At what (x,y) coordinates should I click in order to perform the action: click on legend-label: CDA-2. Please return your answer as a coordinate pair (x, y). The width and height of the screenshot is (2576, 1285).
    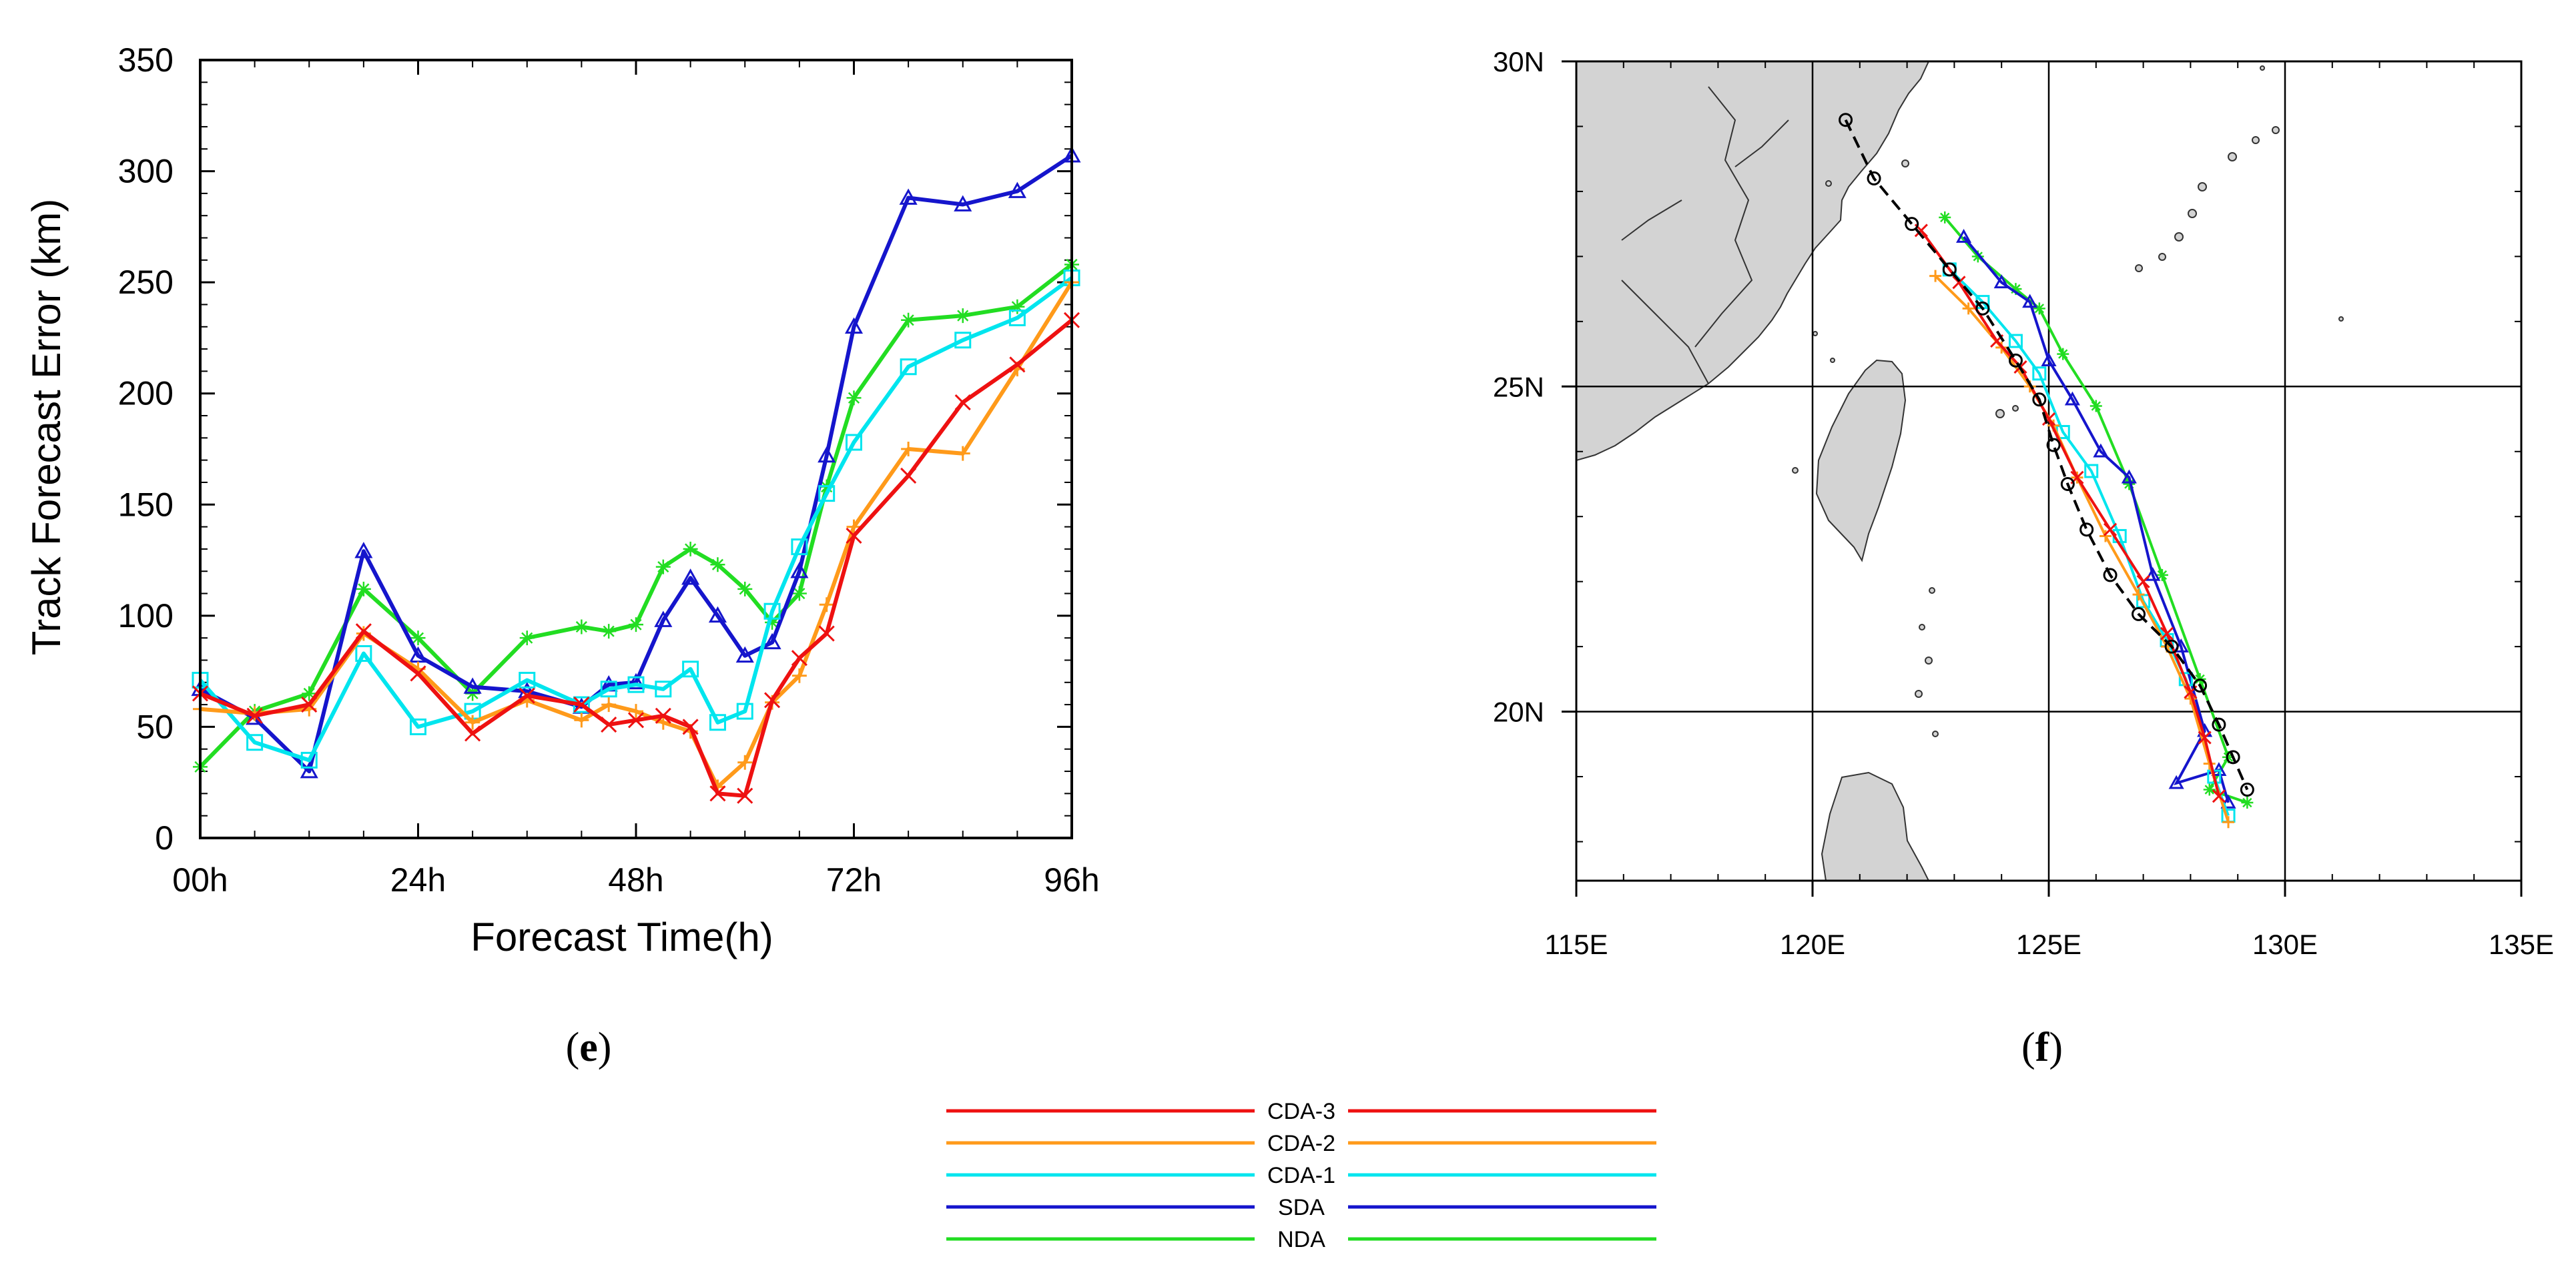
    Looking at the image, I should click on (1301, 1143).